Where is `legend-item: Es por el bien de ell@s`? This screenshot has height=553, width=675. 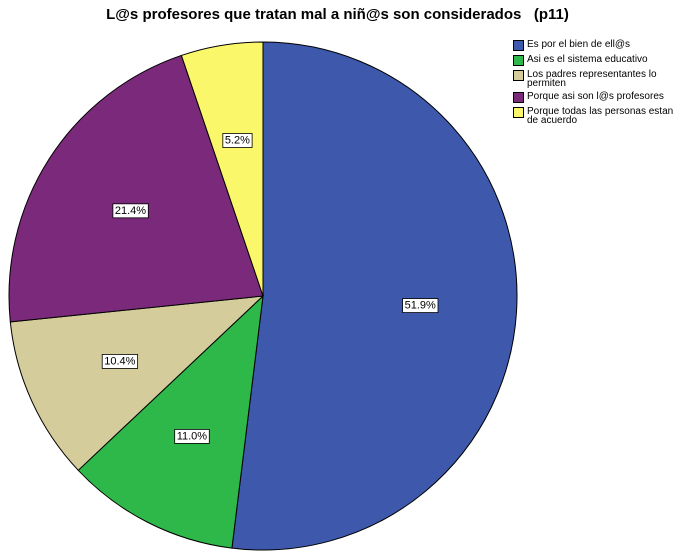 legend-item: Es por el bien de ell@s is located at coordinates (594, 45).